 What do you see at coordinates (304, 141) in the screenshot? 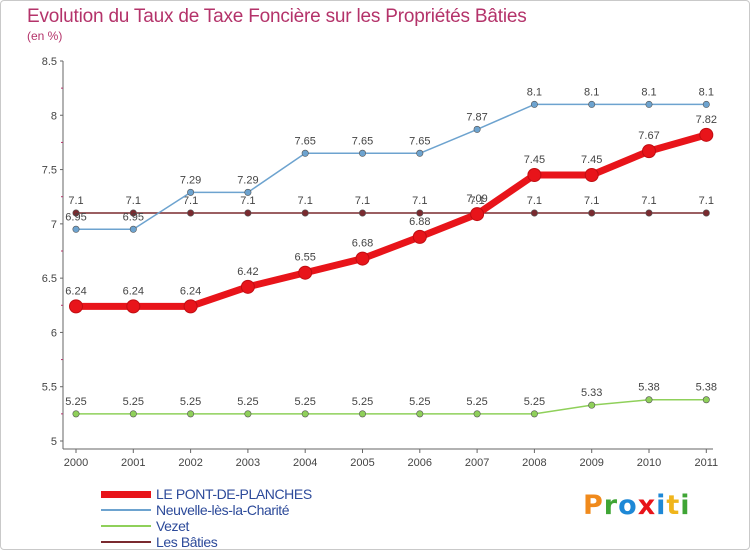
I see `data-label: 7.65` at bounding box center [304, 141].